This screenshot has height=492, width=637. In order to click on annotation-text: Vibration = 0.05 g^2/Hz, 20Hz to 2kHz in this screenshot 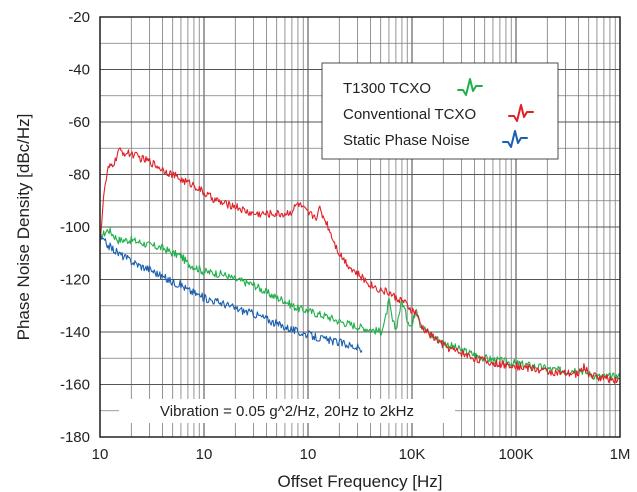, I will do `click(287, 411)`.